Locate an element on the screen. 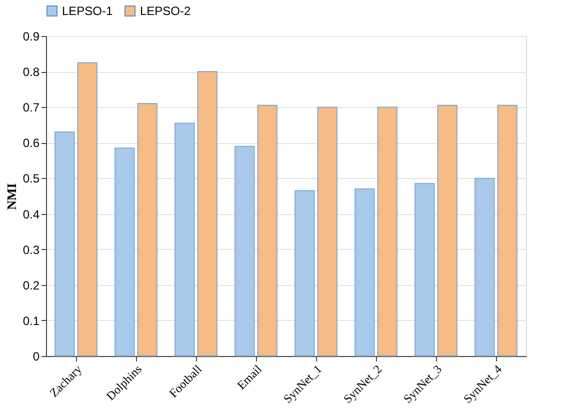 This screenshot has width=575, height=412. y-tick-label: 0.6 is located at coordinates (31, 143).